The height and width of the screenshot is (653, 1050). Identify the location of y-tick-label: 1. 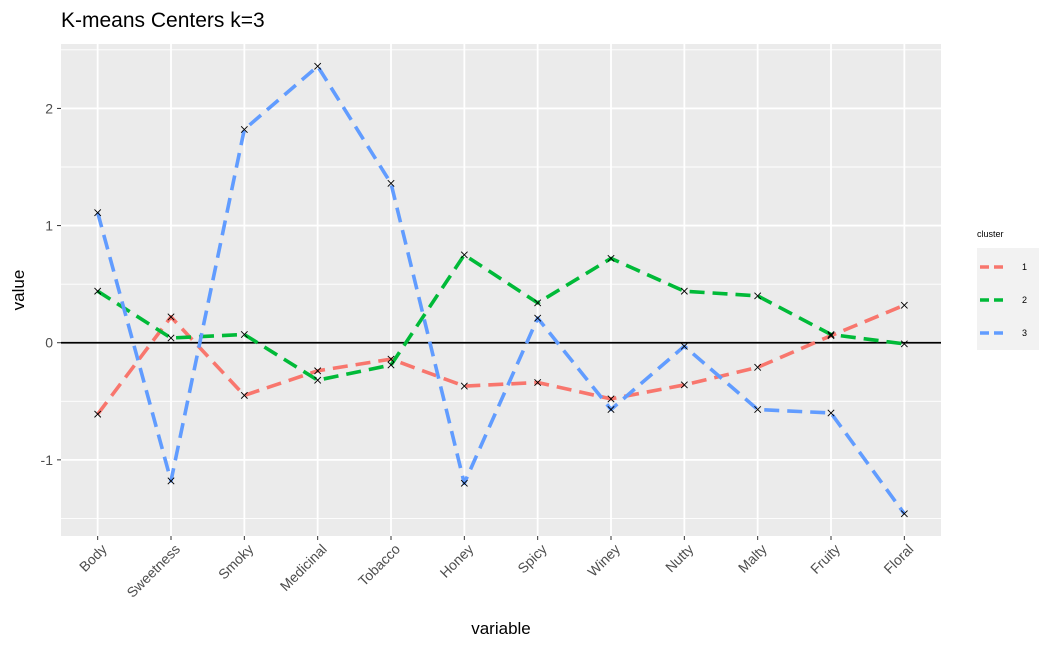
(49, 226).